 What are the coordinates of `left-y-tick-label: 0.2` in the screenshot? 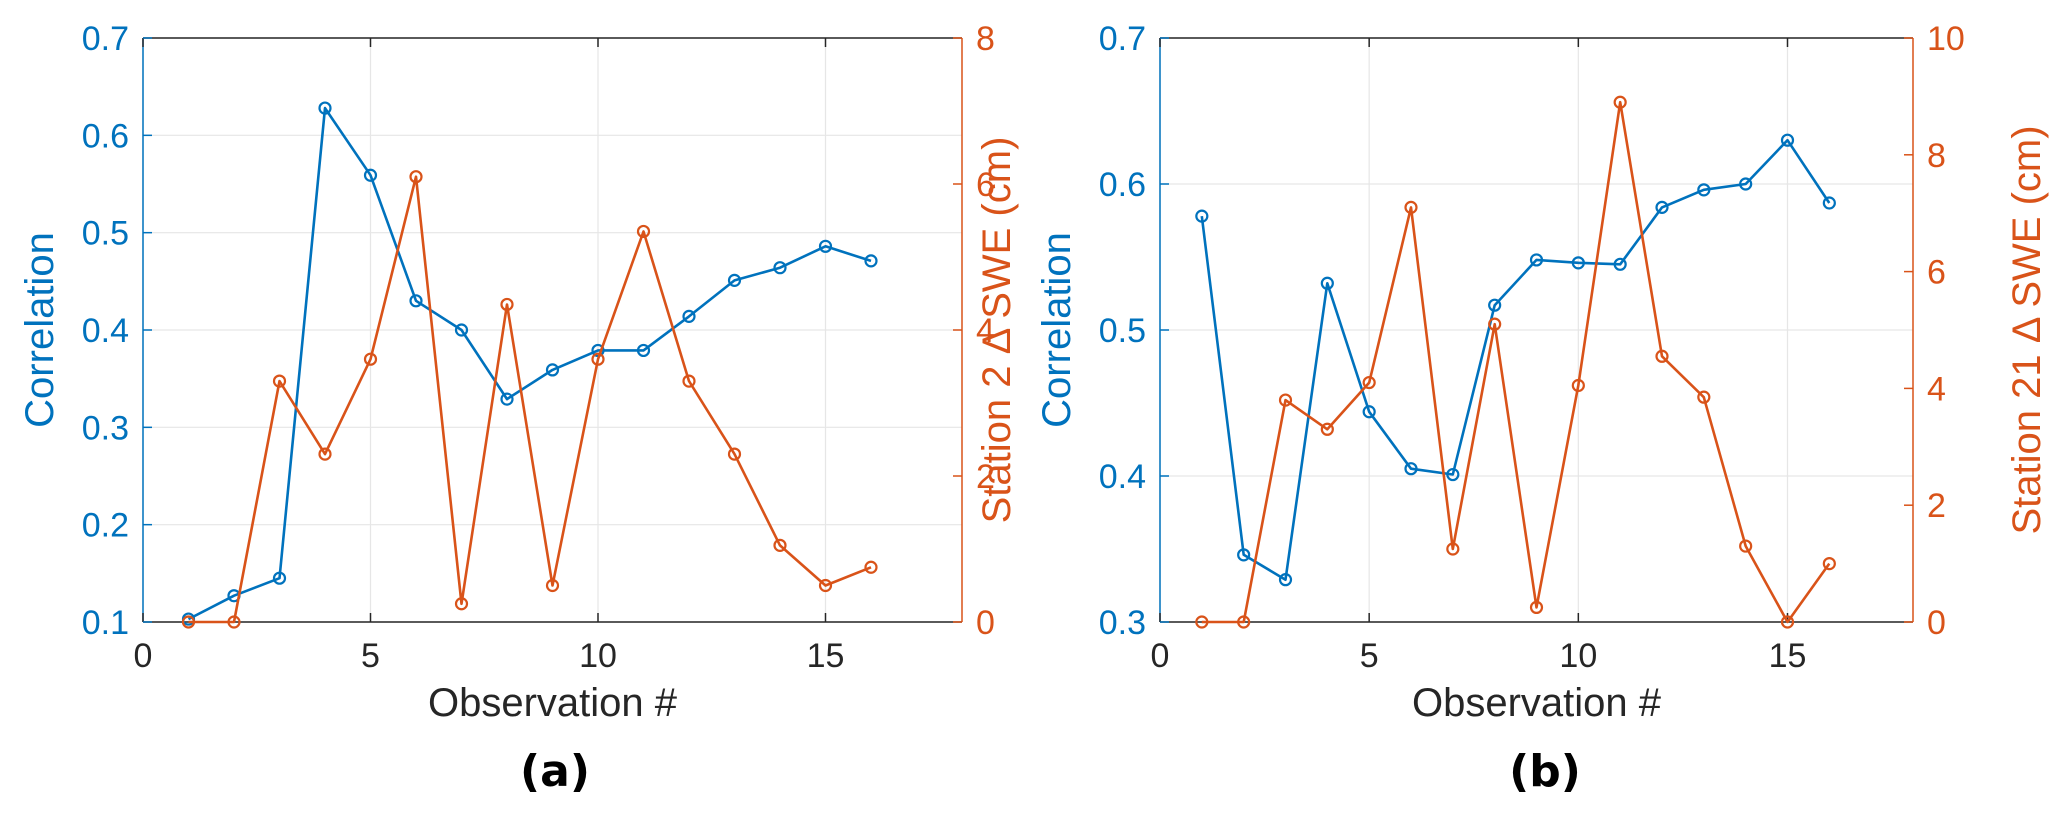 It's located at (105, 526).